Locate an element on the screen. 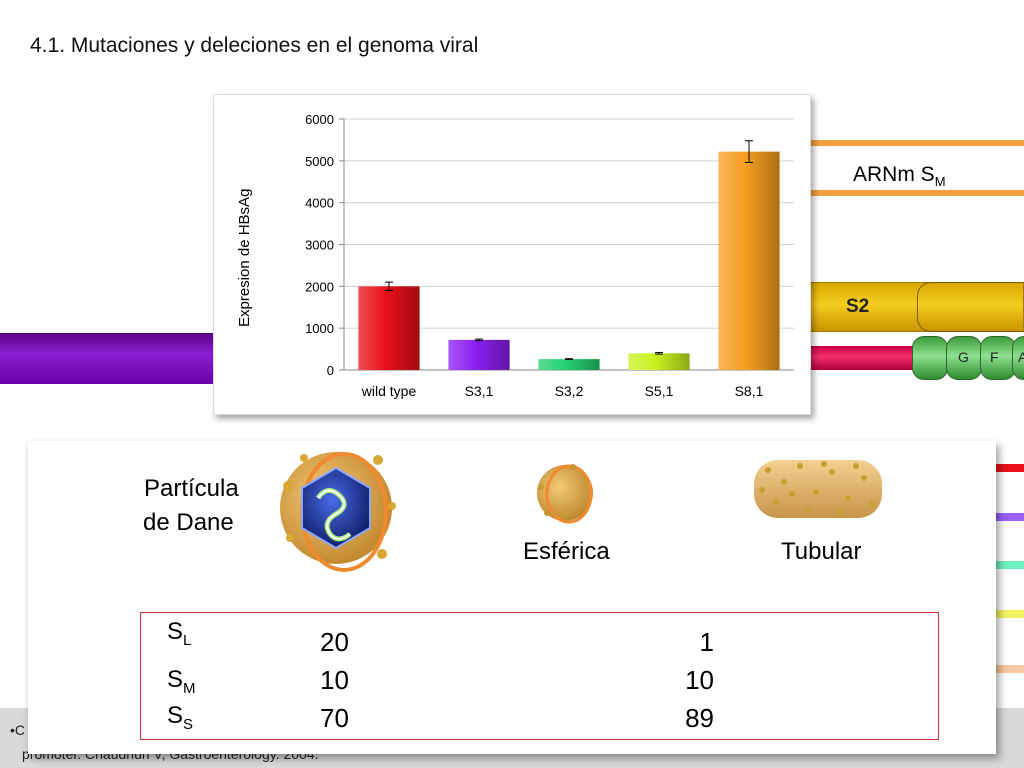  ratio-row-label: SM is located at coordinates (181, 681).